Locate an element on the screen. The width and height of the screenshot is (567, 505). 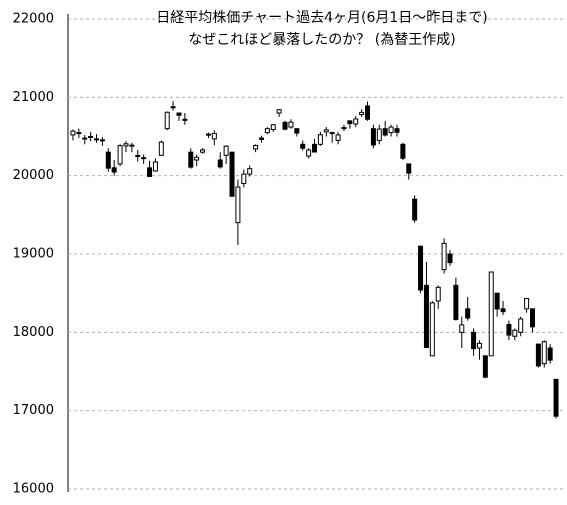
y-tick-label: 18000 is located at coordinates (33, 332).